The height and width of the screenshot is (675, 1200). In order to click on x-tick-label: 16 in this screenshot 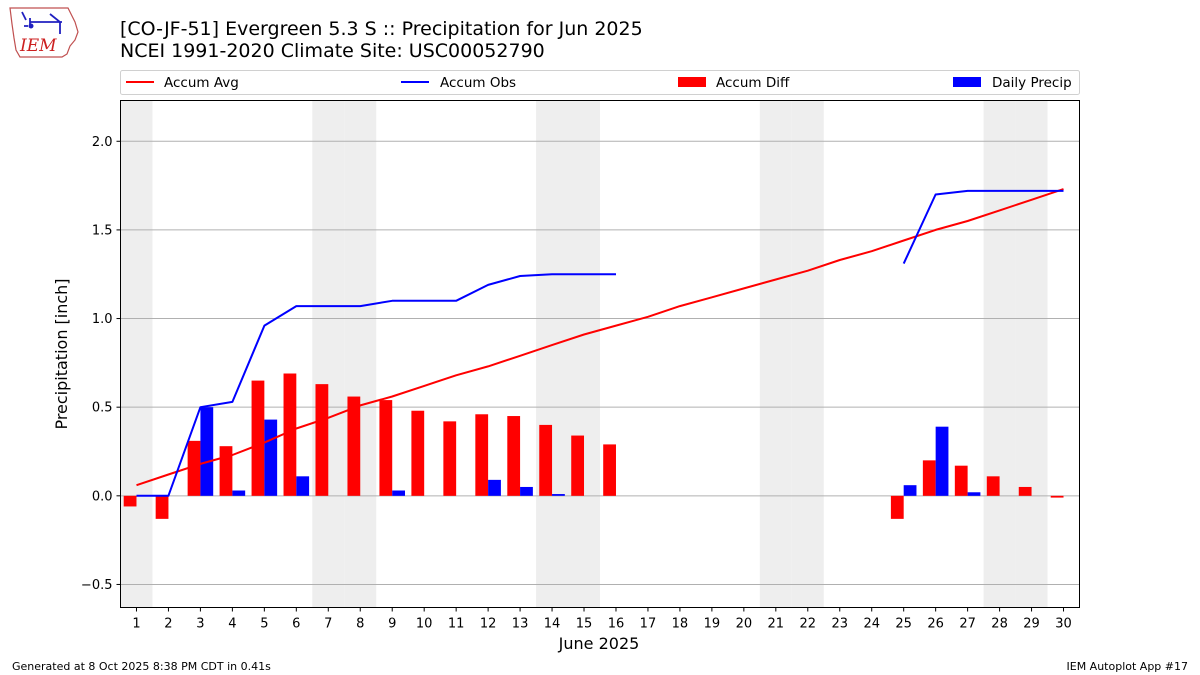, I will do `click(616, 624)`.